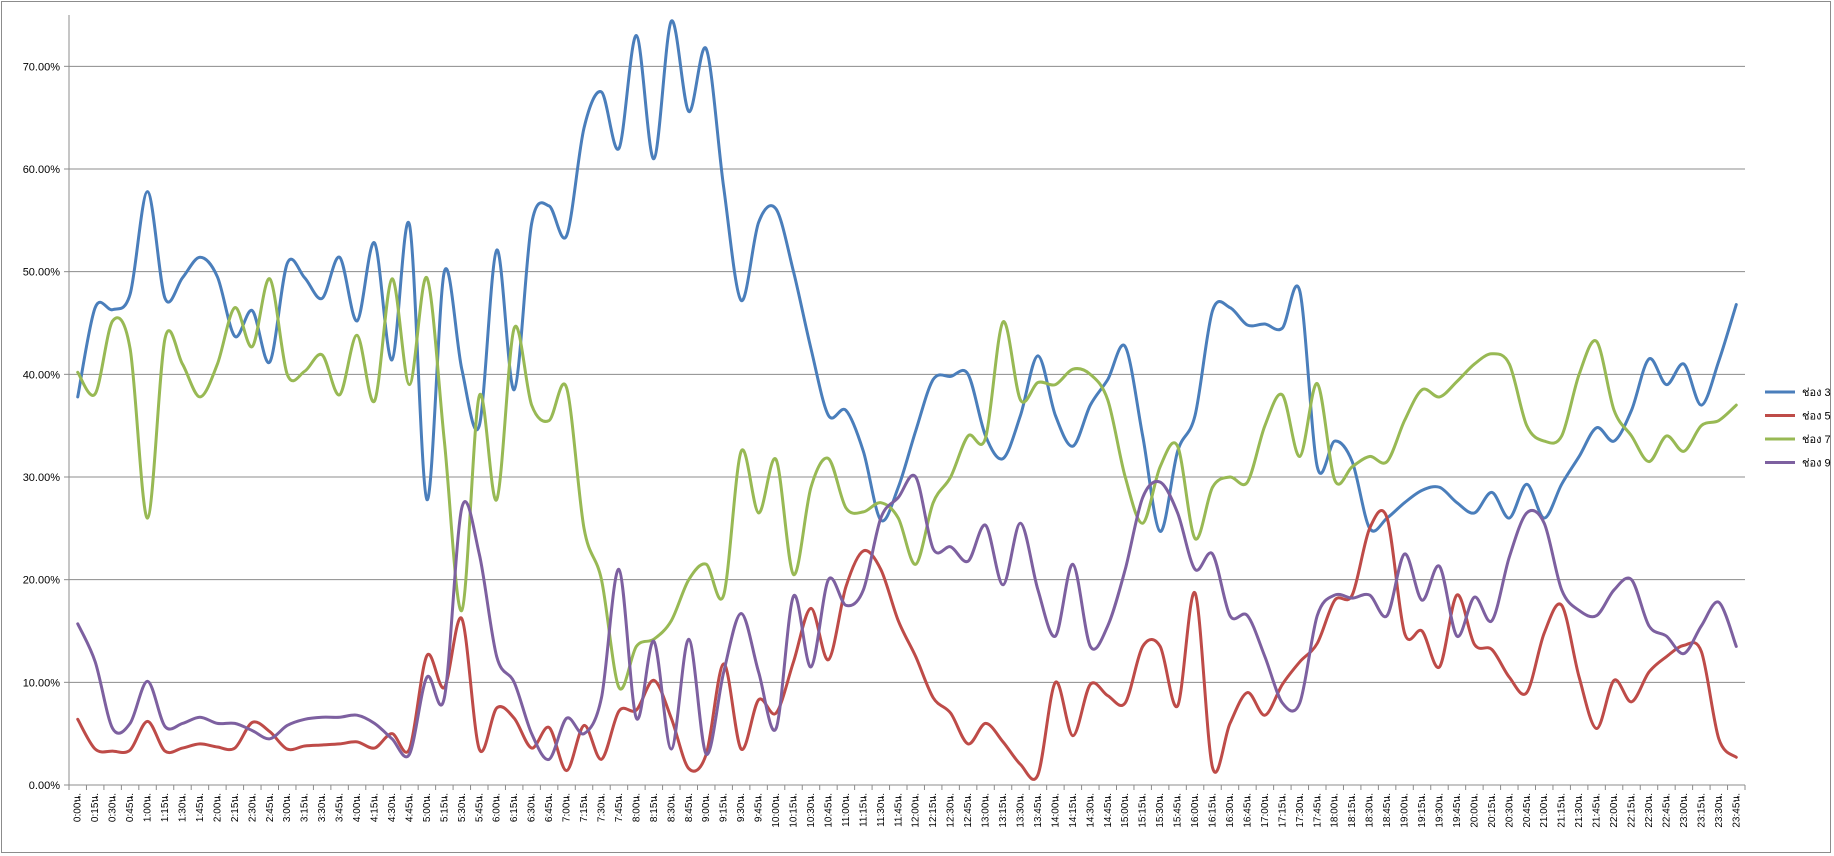 The width and height of the screenshot is (1834, 856). Describe the element at coordinates (1195, 810) in the screenshot. I see `x-tick-label: 16:00น.` at that location.